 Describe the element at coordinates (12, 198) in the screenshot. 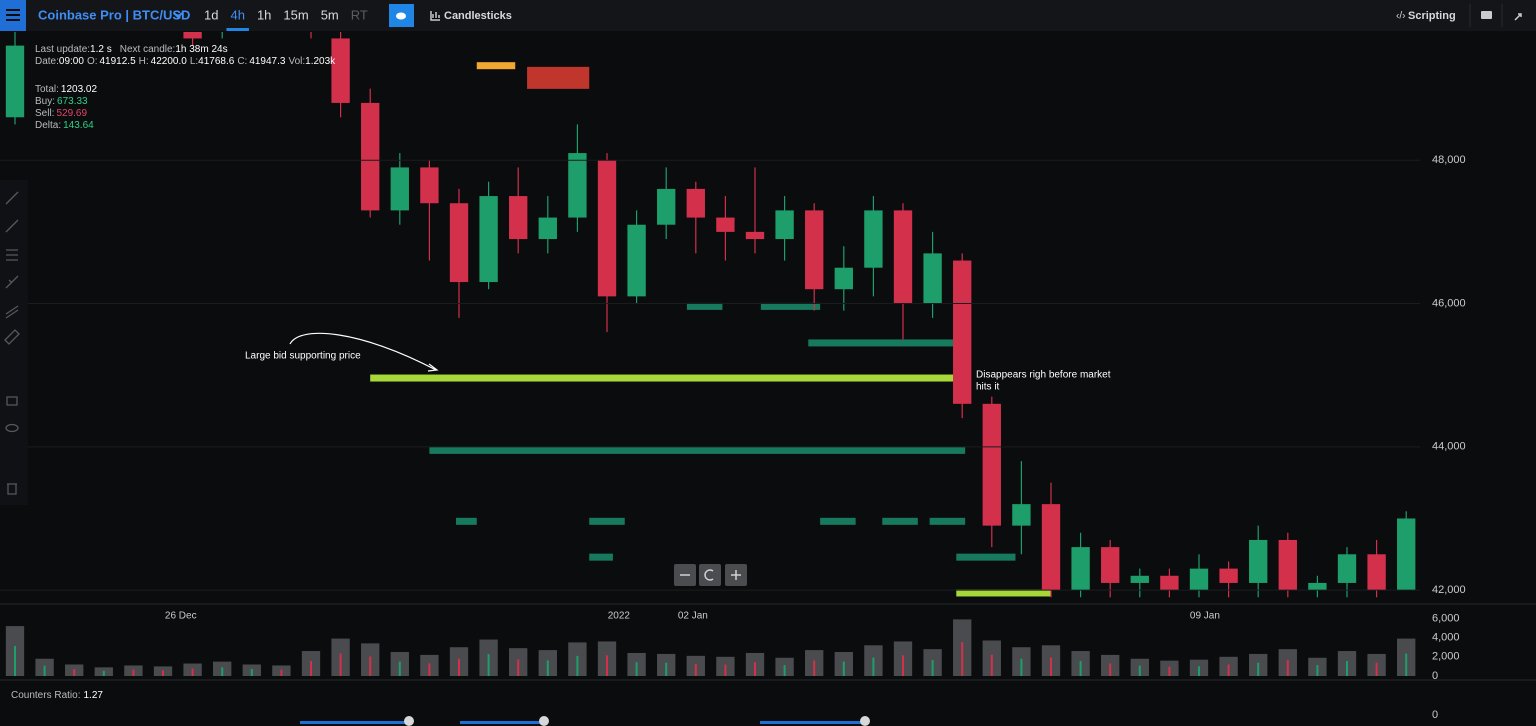

I see `tool-line` at that location.